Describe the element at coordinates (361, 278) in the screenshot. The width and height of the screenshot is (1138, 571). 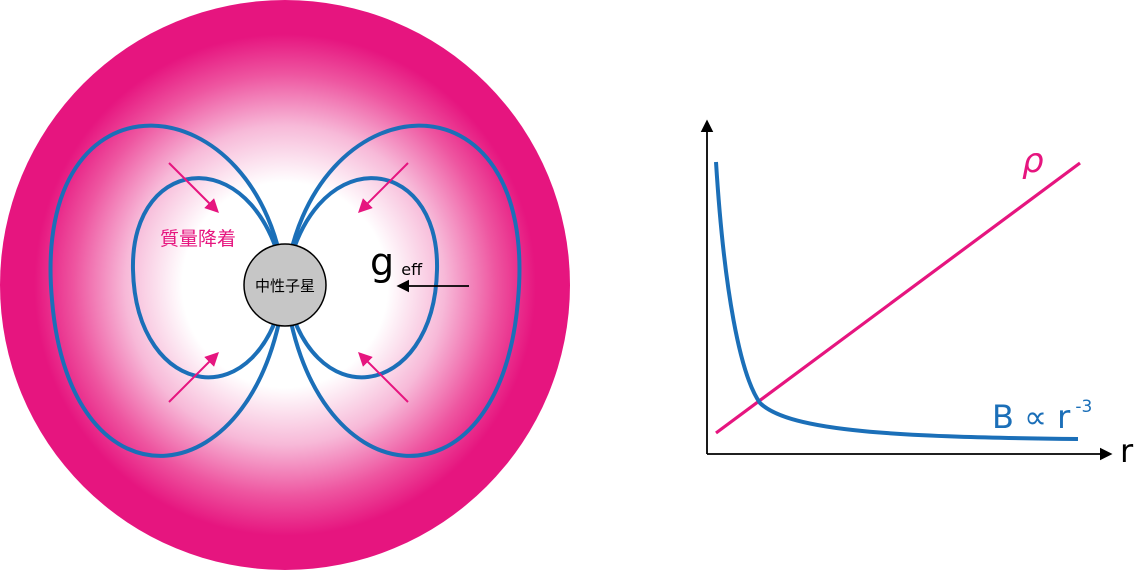
I see `field-line-inner-right` at that location.